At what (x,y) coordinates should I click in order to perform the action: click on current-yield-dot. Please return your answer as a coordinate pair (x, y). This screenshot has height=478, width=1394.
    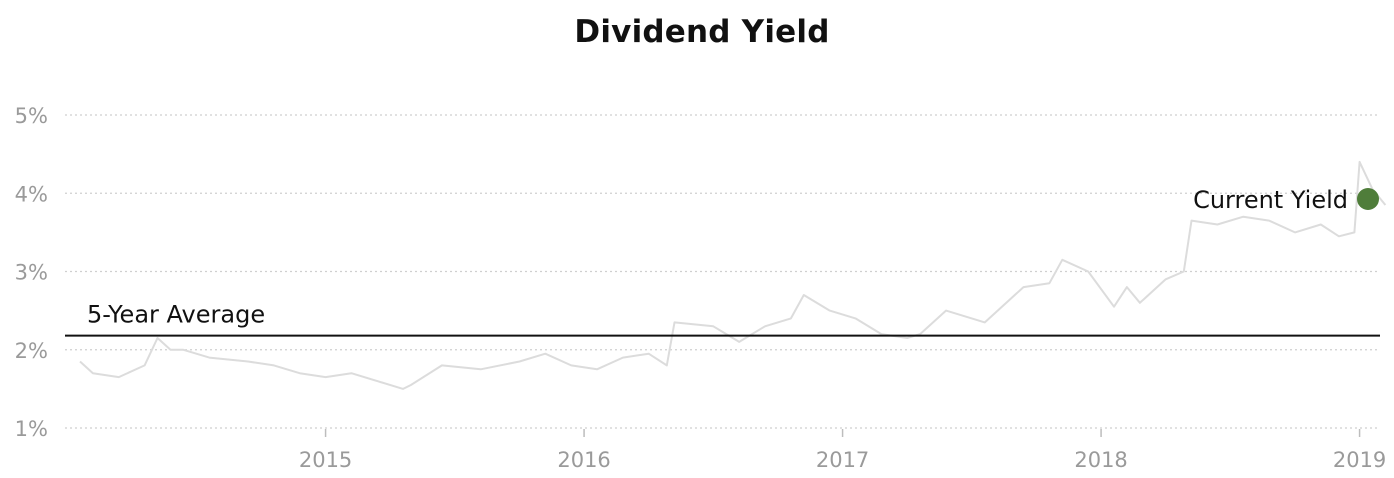
    Looking at the image, I should click on (1368, 198).